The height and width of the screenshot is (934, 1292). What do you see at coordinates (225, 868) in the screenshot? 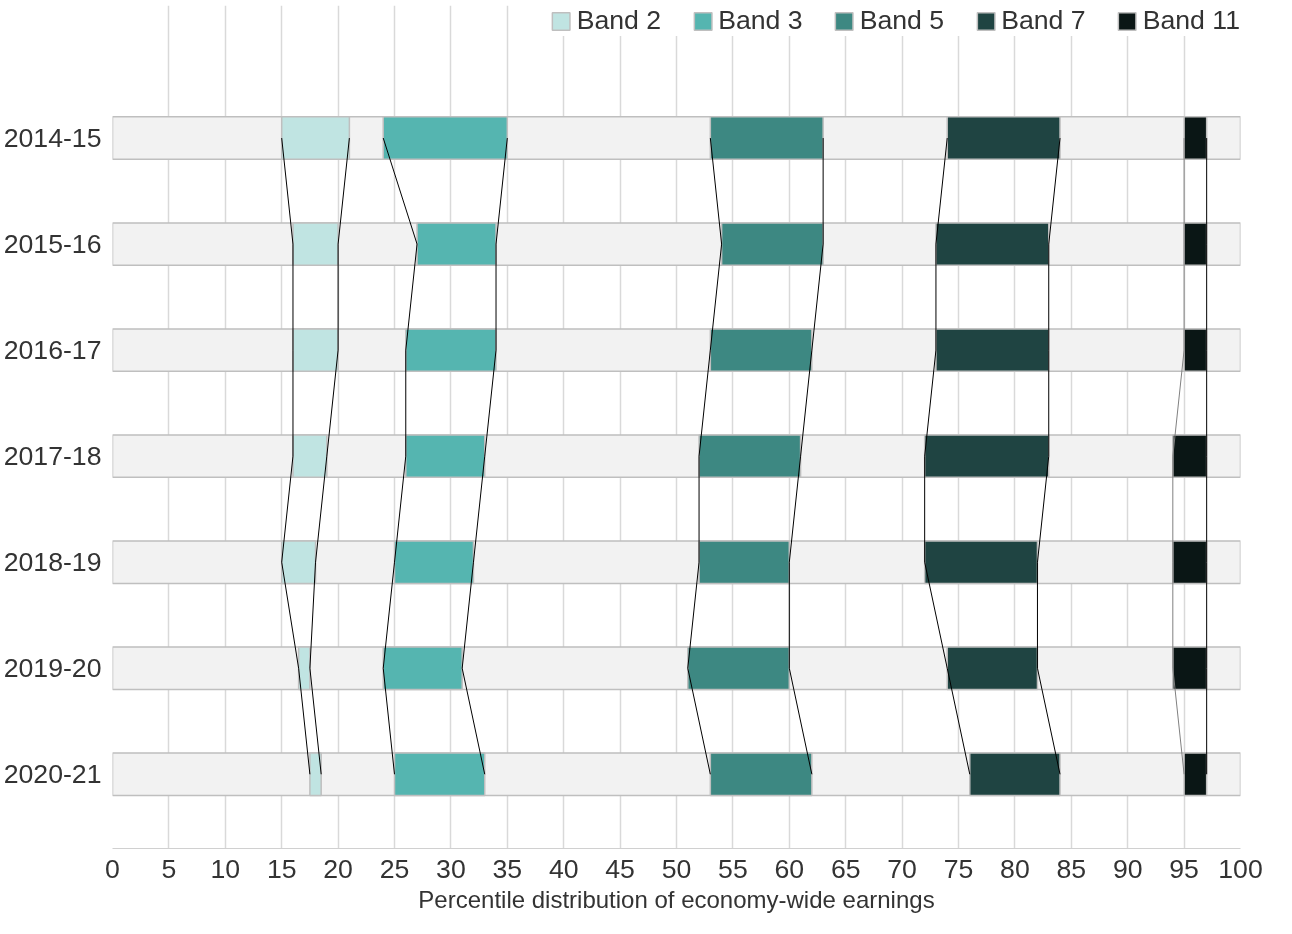
I see `x-tick-label: 10` at bounding box center [225, 868].